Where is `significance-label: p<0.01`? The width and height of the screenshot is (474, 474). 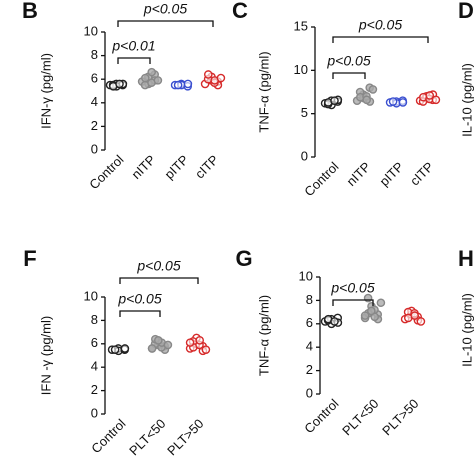
significance-label: p<0.01 is located at coordinates (133, 46).